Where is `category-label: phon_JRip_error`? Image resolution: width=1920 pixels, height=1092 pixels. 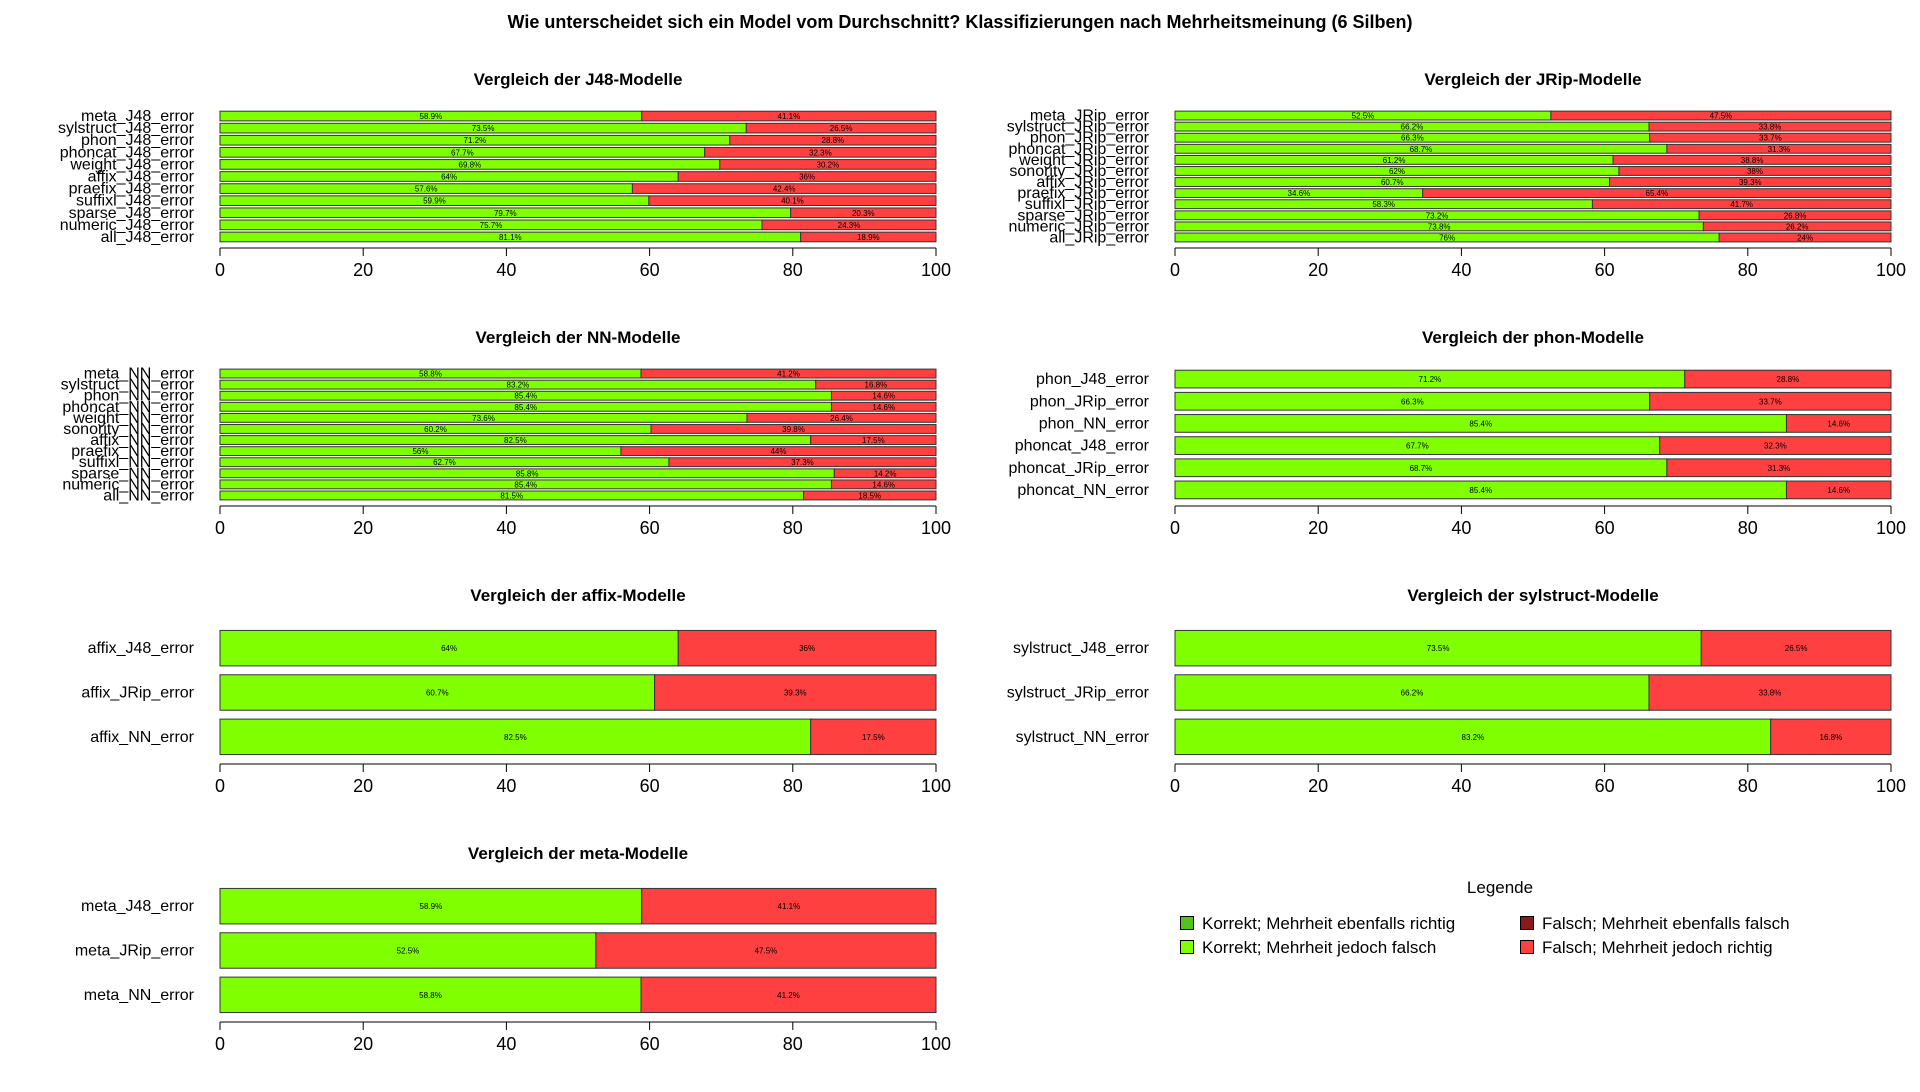
category-label: phon_JRip_error is located at coordinates (1090, 401).